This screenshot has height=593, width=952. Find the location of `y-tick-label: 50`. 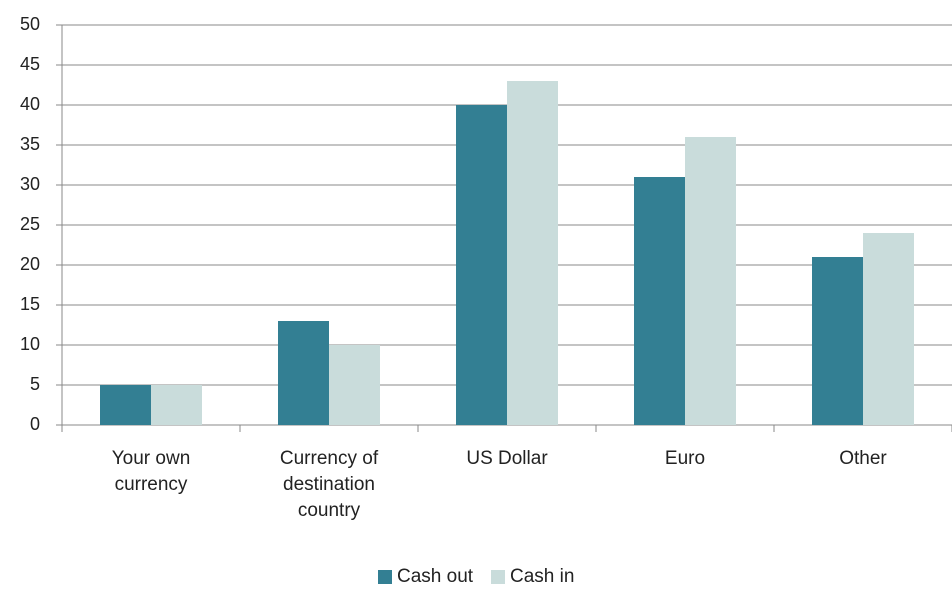

y-tick-label: 50 is located at coordinates (30, 24).